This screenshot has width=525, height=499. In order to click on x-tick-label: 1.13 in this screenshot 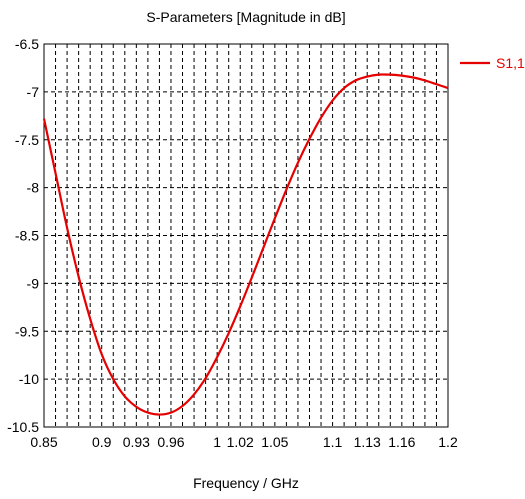, I will do `click(367, 442)`.